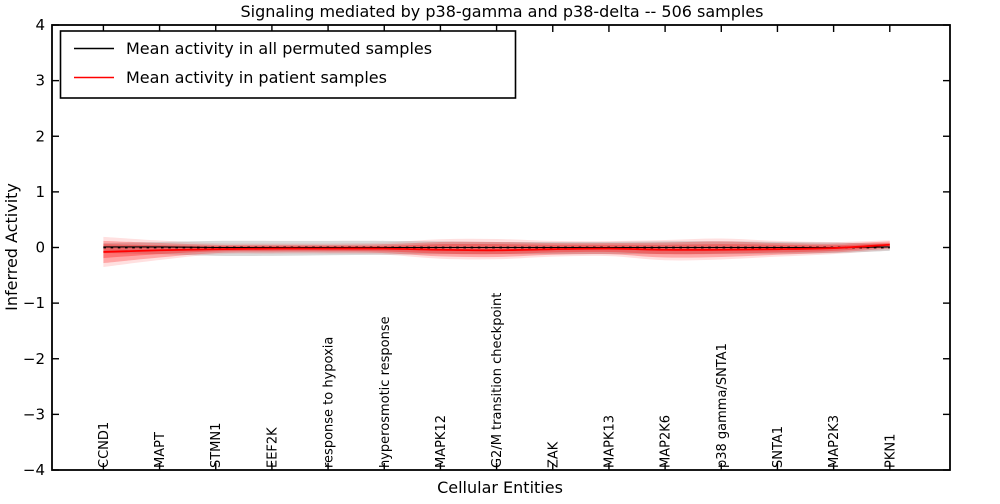 Image resolution: width=1000 pixels, height=504 pixels. What do you see at coordinates (553, 454) in the screenshot?
I see `entity-label: ZAK` at bounding box center [553, 454].